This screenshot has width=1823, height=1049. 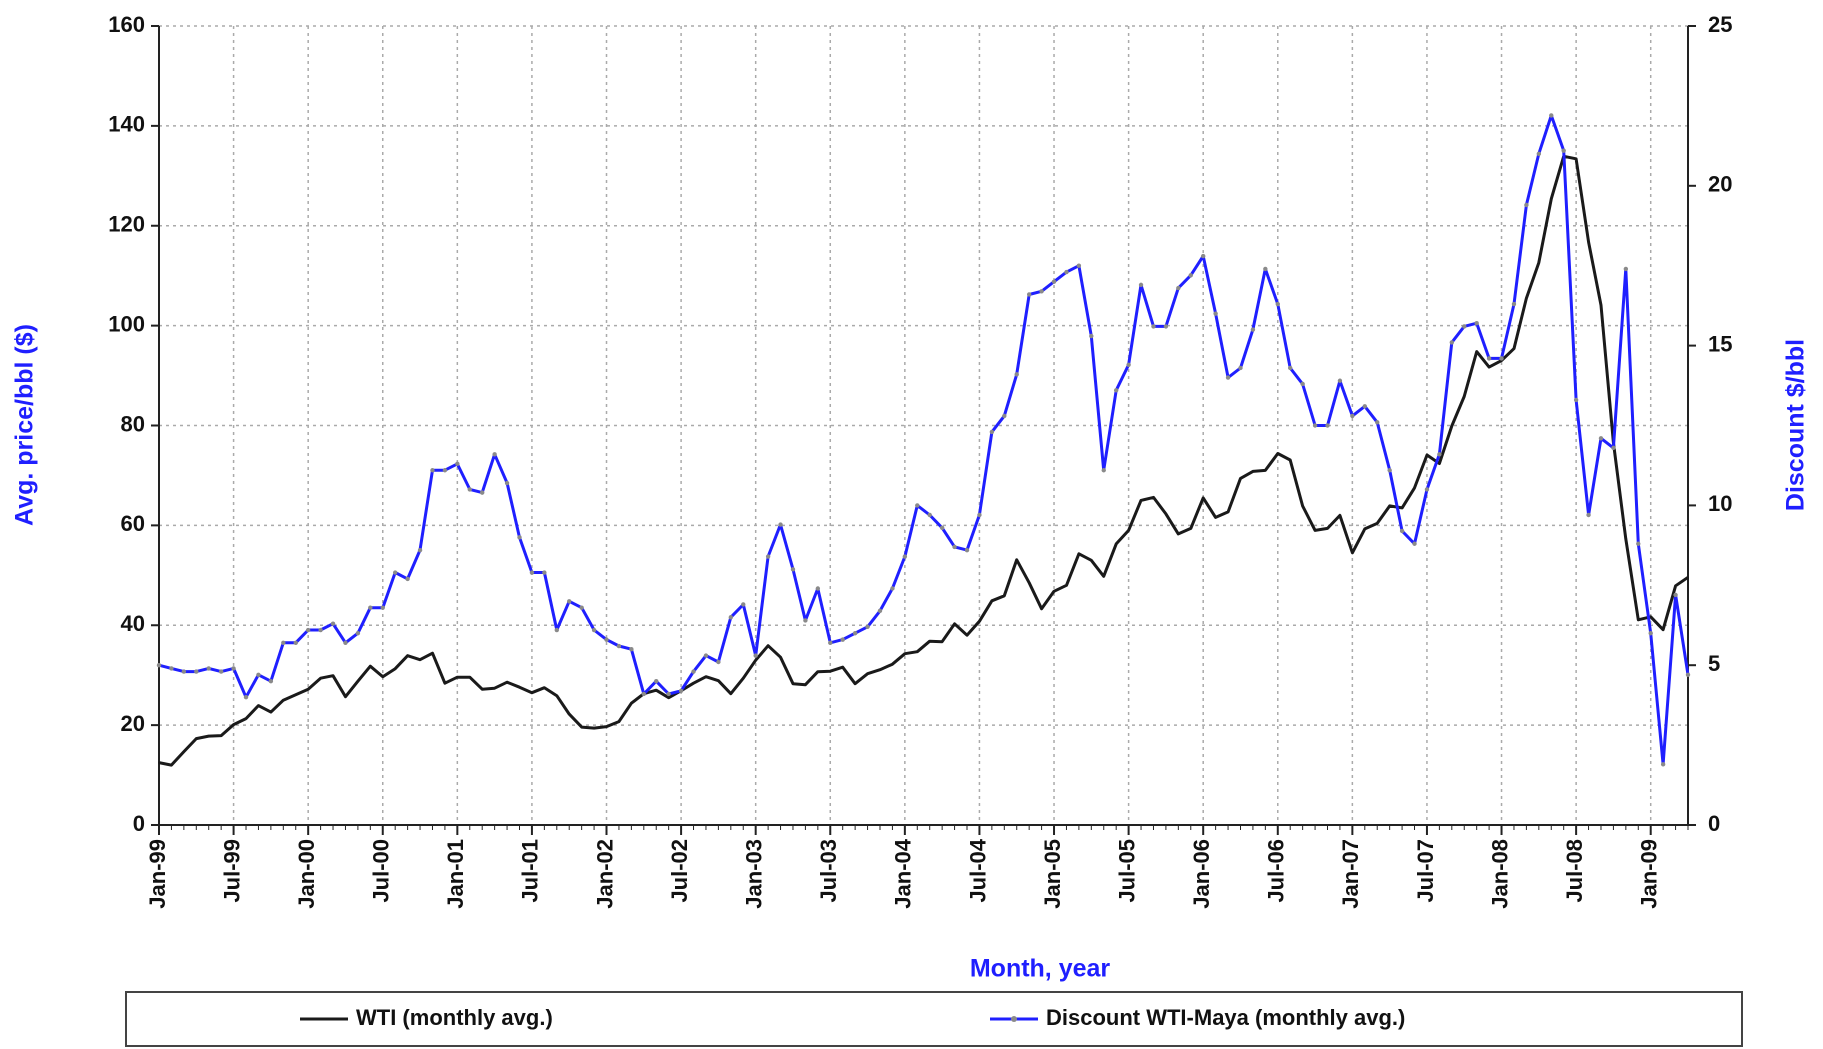 I want to click on y-tick-label: 140, so click(x=126, y=124).